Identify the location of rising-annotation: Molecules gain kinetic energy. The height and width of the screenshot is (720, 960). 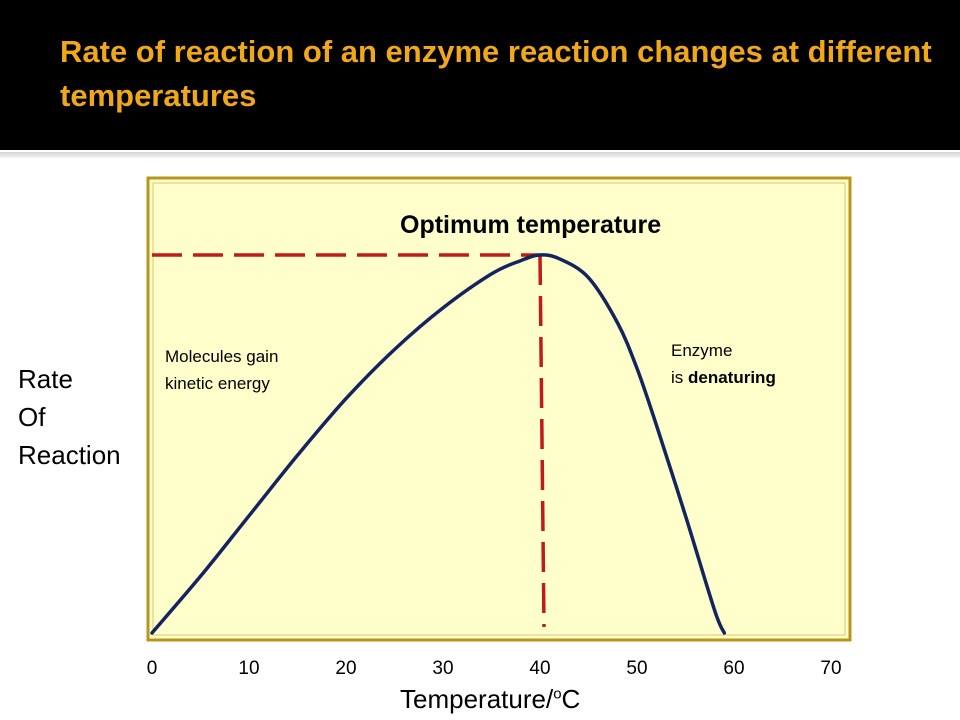
(221, 370).